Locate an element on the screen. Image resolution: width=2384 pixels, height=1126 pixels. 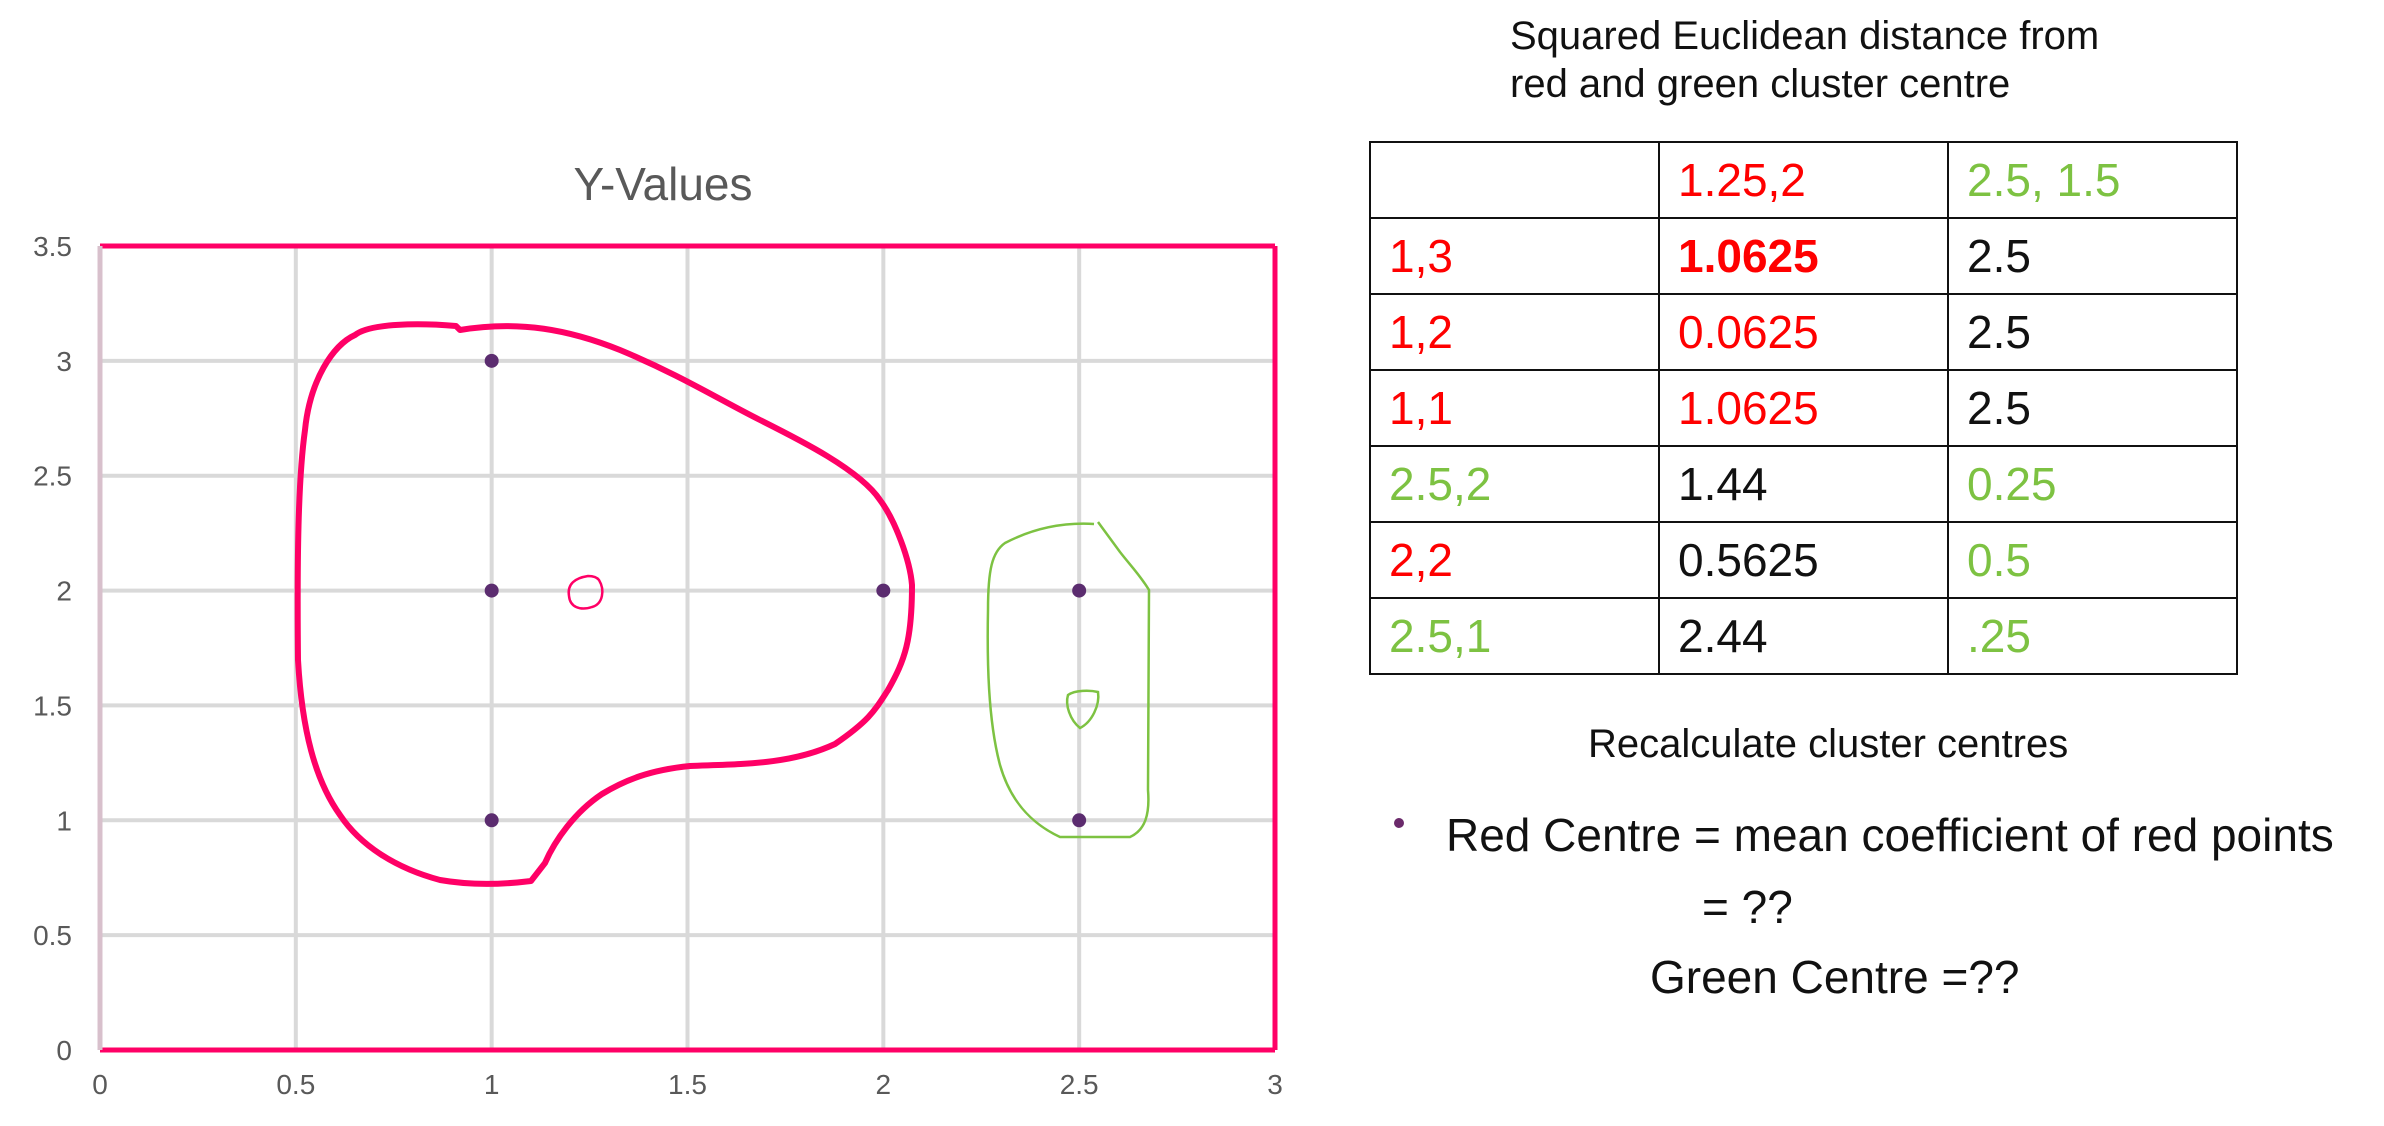
table-cell: 0.5 is located at coordinates (2092, 560).